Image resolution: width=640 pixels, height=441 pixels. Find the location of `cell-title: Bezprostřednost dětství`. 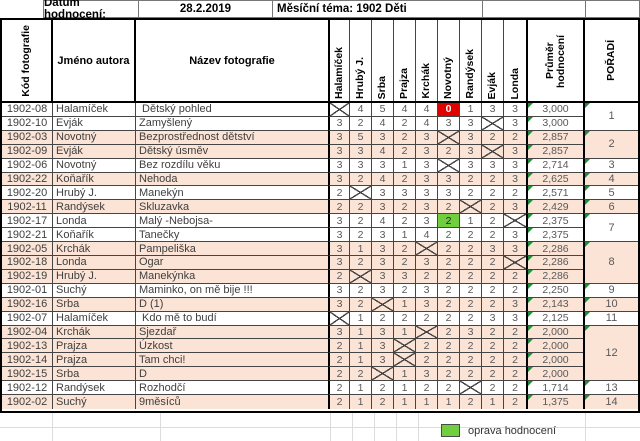

cell-title: Bezprostřednost dětství is located at coordinates (232, 137).